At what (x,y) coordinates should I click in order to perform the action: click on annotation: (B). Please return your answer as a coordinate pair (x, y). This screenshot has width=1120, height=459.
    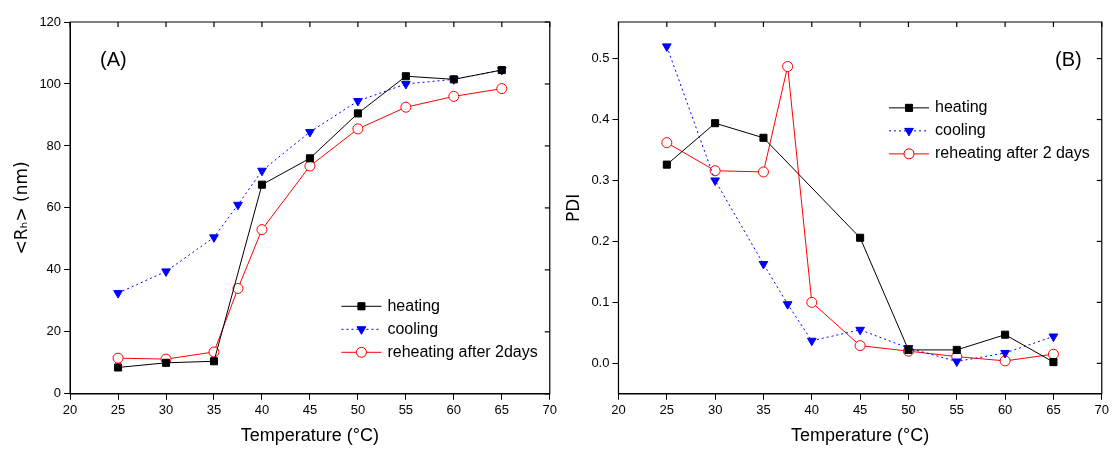
    Looking at the image, I should click on (1068, 58).